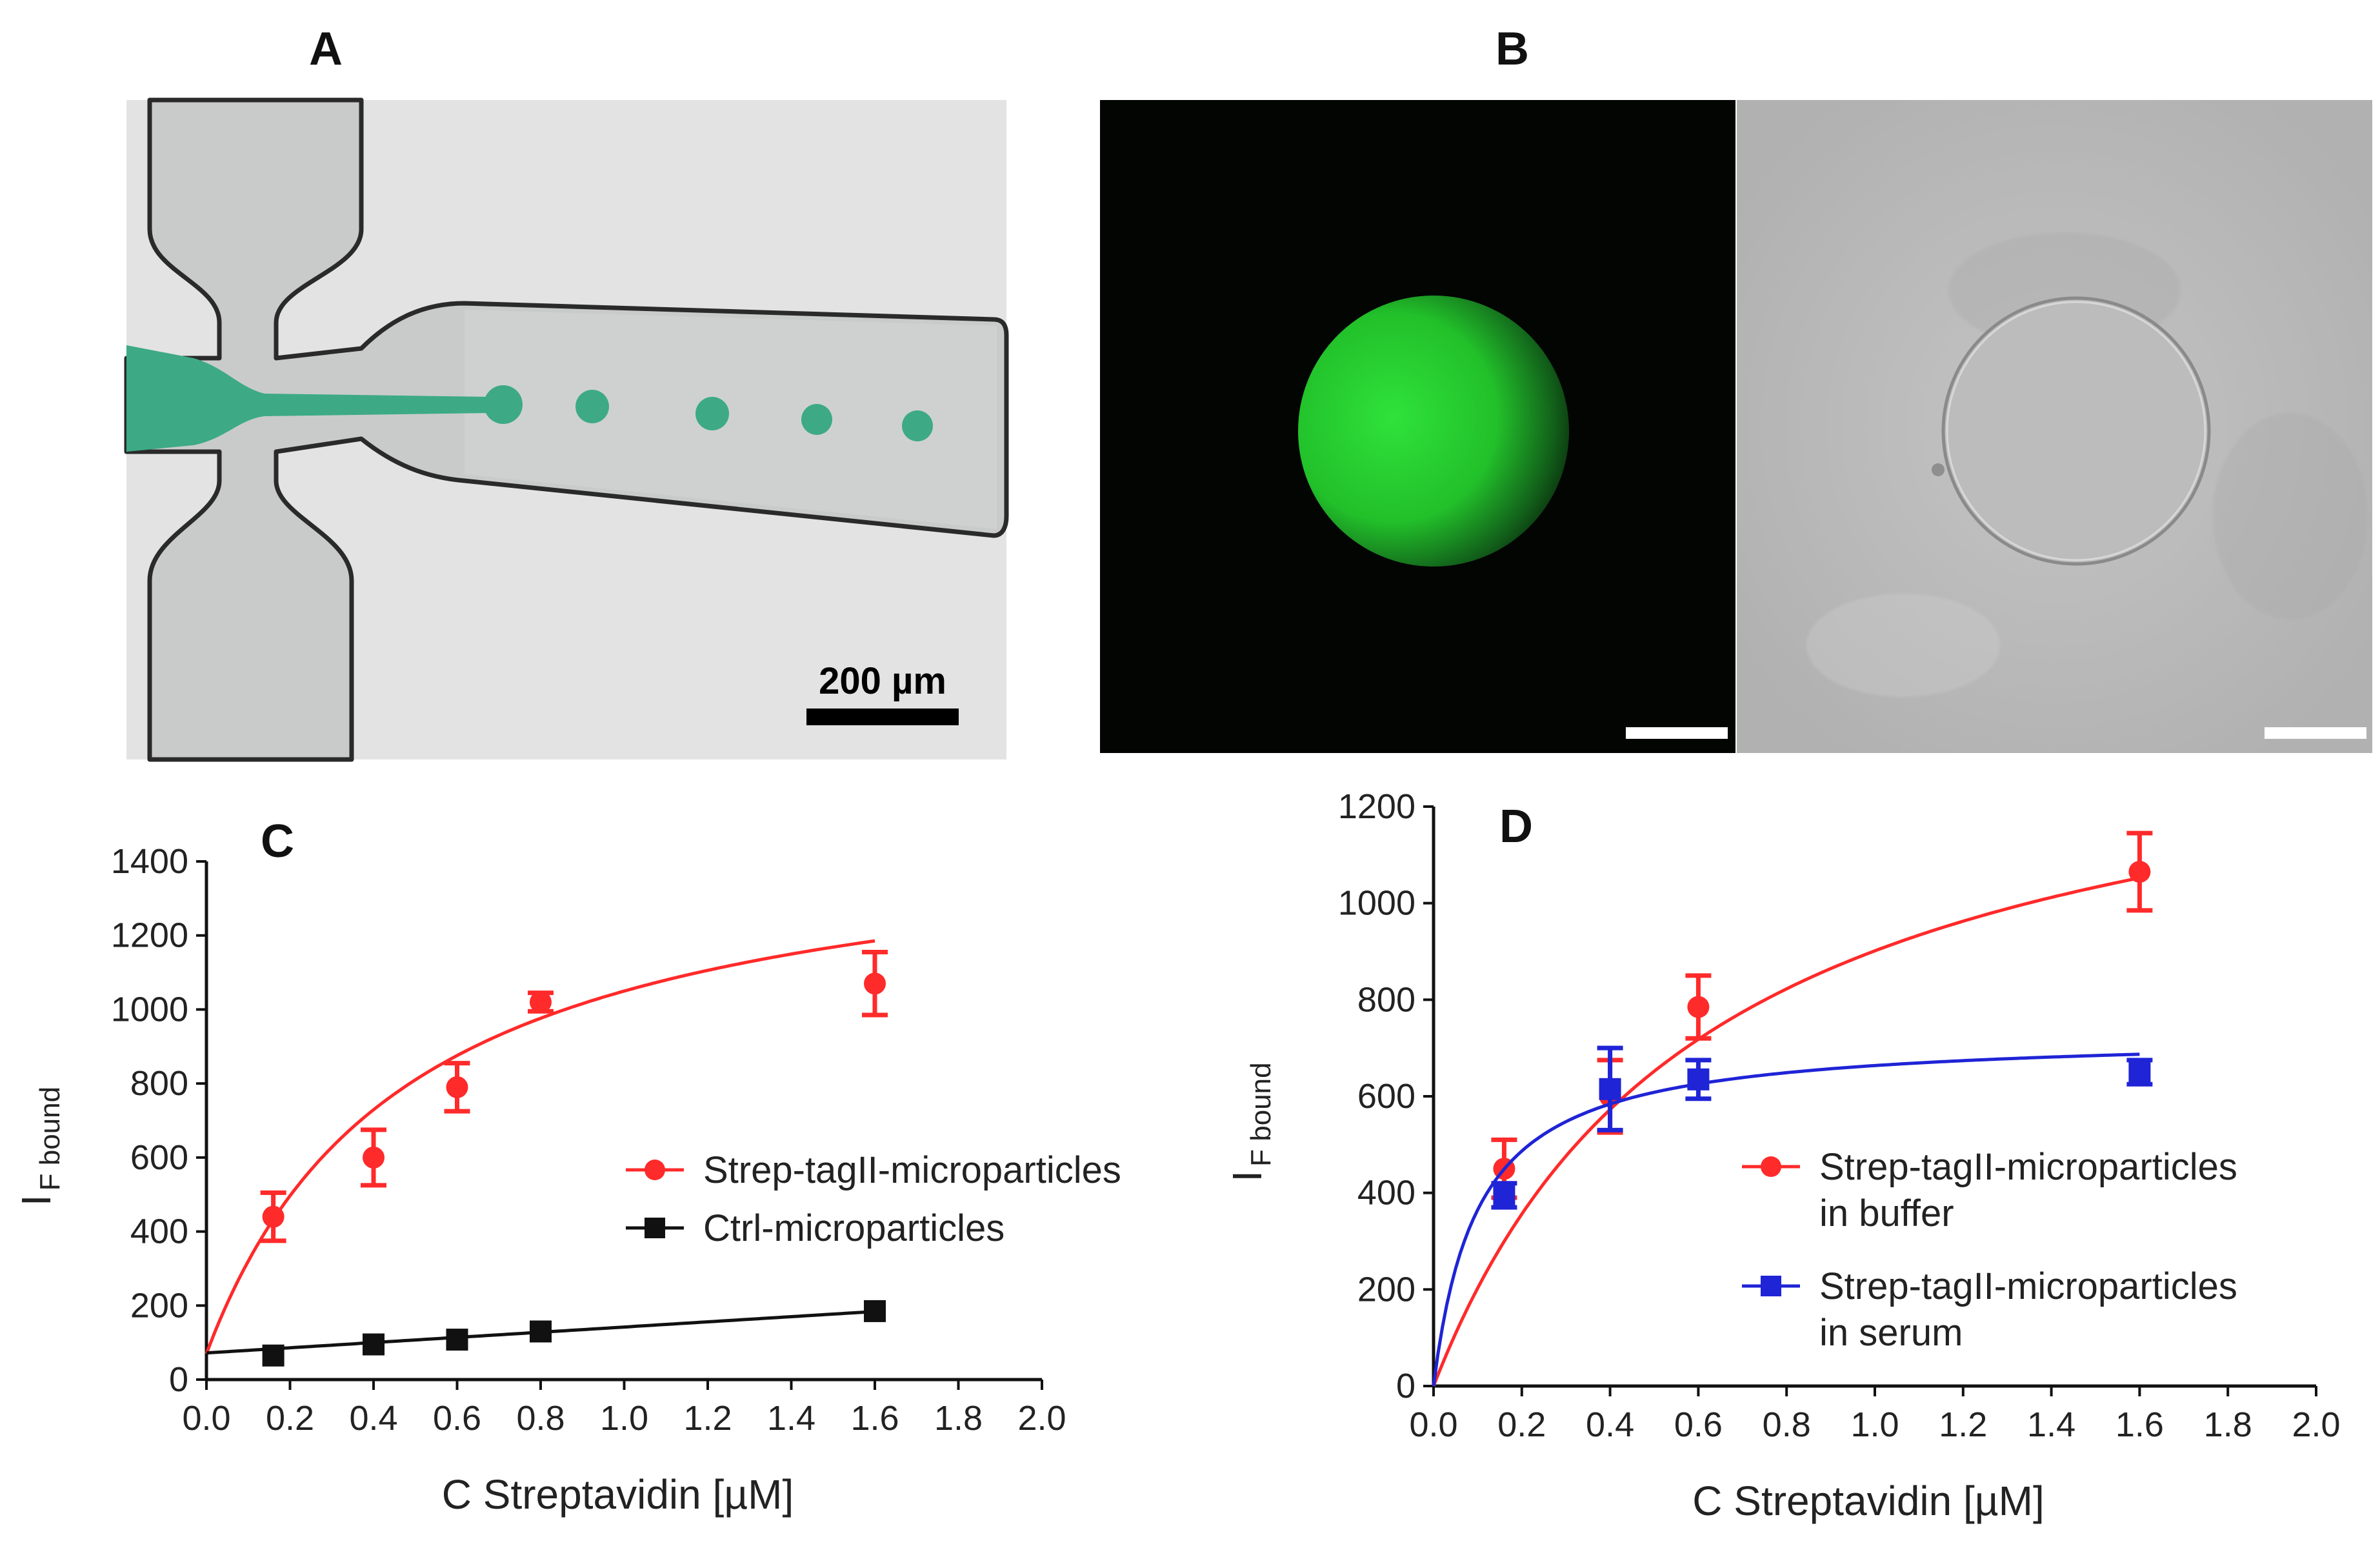 Image resolution: width=2380 pixels, height=1548 pixels. I want to click on brightfield-microparticle, so click(2076, 431).